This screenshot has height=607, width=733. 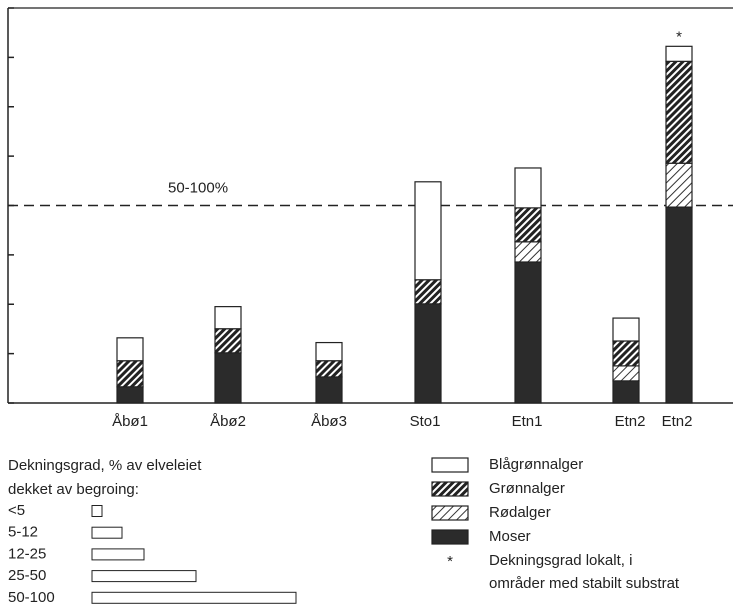 I want to click on size-legend-label: 12-25, so click(x=27, y=553).